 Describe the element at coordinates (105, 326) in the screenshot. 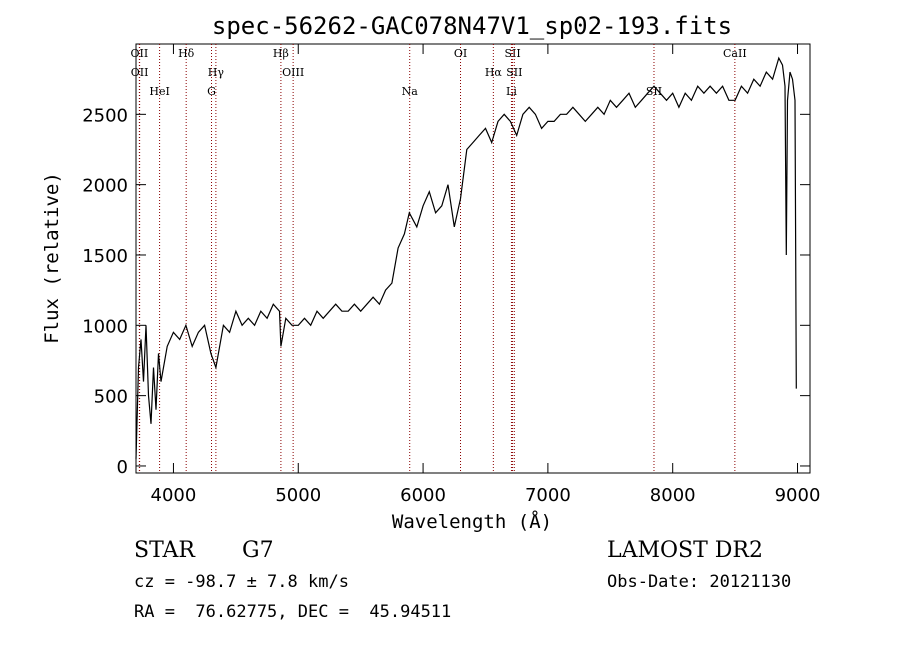

I see `y-tick-label: 1000` at that location.